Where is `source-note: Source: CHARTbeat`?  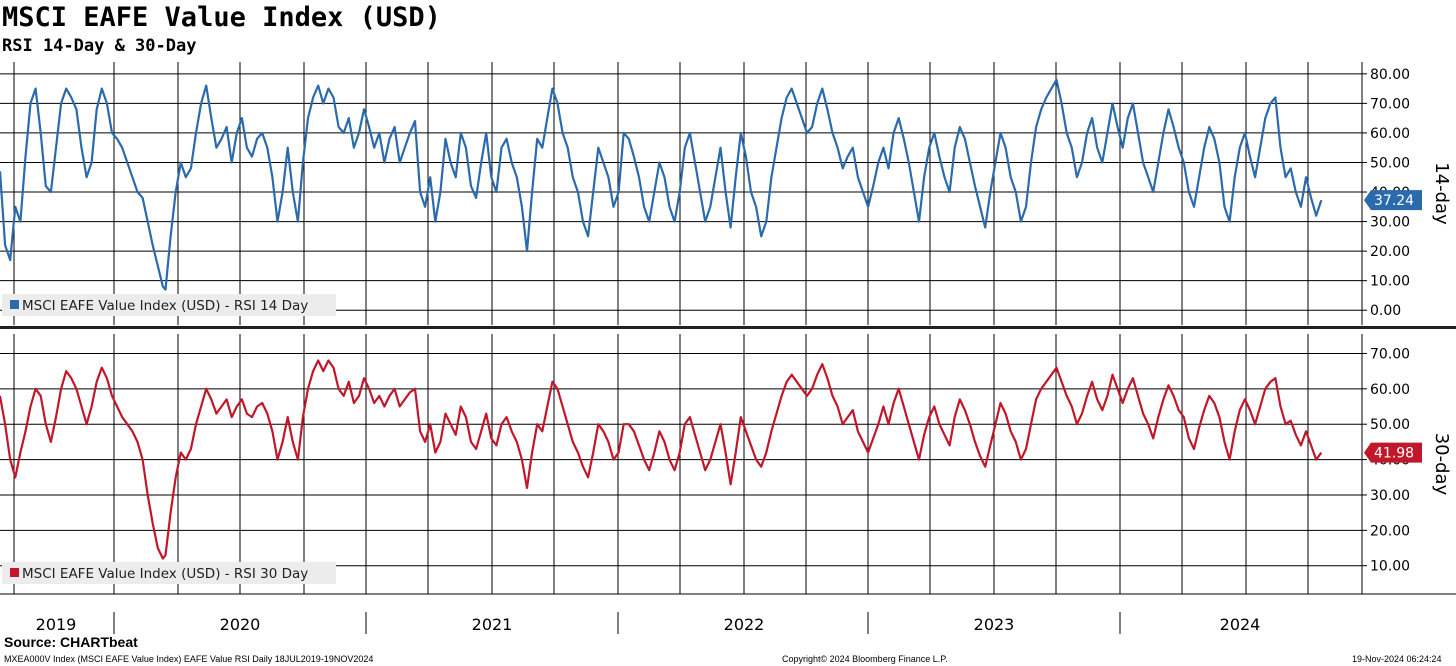
source-note: Source: CHARTbeat is located at coordinates (71, 642).